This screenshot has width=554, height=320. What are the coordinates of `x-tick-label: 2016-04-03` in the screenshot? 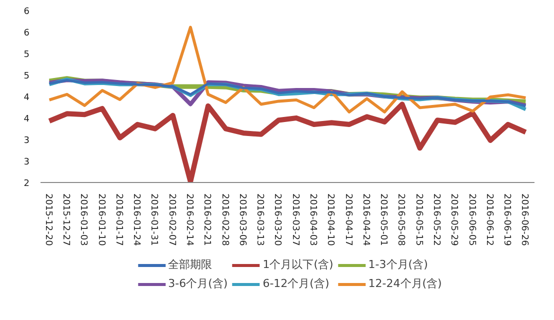 It's located at (312, 220).